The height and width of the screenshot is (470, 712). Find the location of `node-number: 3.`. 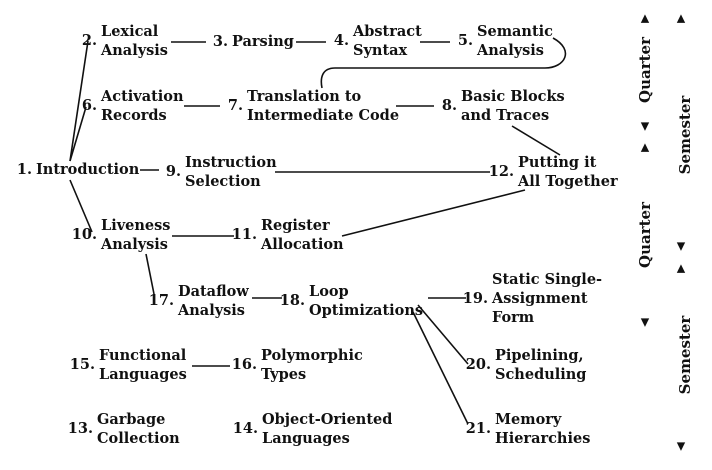

node-number: 3. is located at coordinates (220, 41).